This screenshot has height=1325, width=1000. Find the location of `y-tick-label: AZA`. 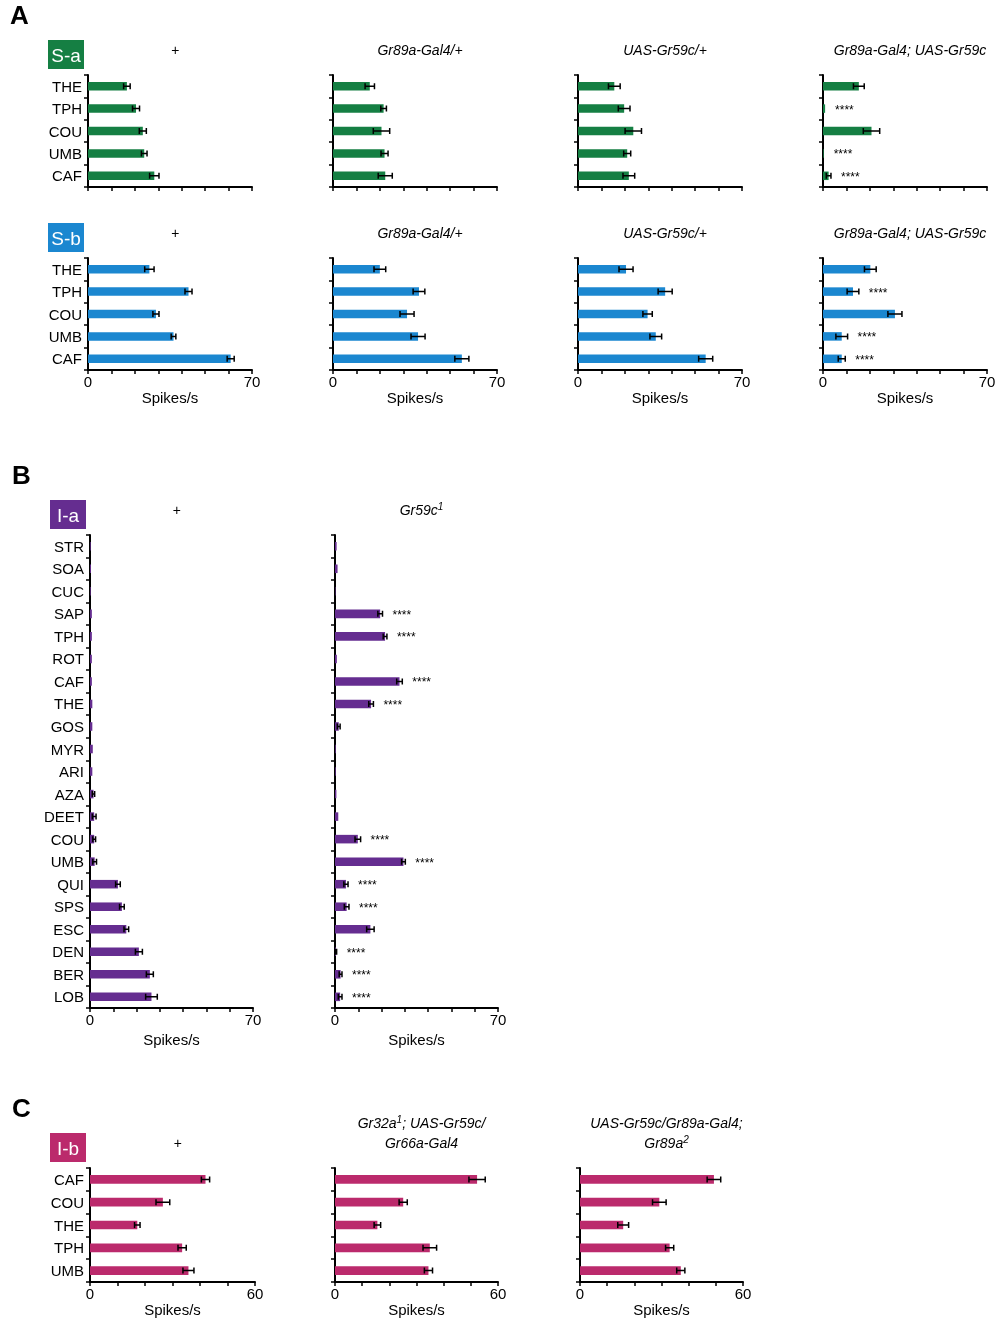

y-tick-label: AZA is located at coordinates (69, 794).